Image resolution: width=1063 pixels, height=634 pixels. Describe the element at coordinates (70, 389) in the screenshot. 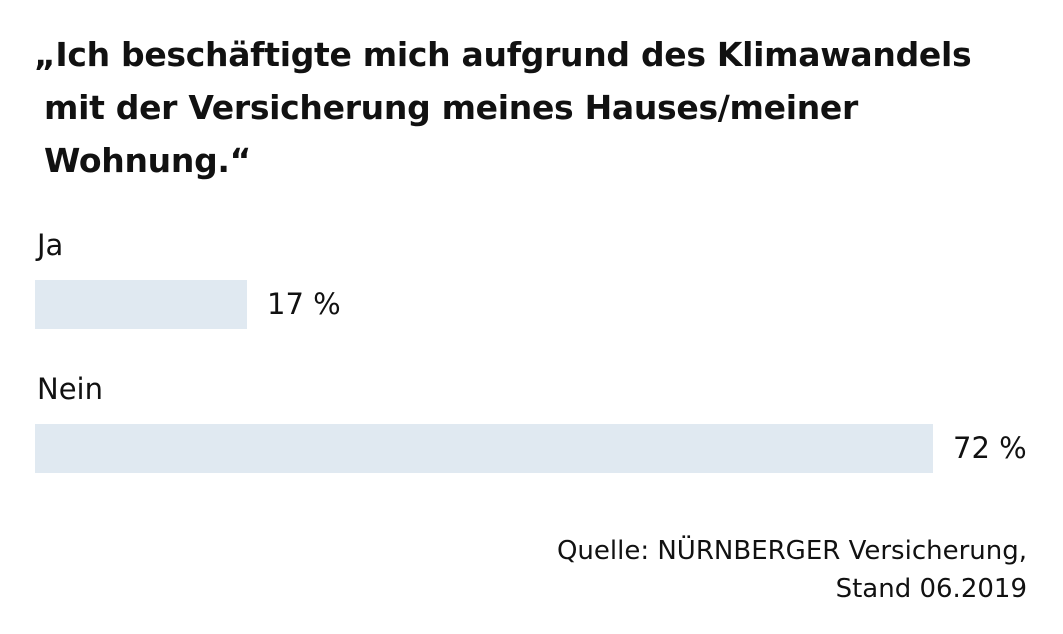

I see `category-label-nein: Nein` at that location.